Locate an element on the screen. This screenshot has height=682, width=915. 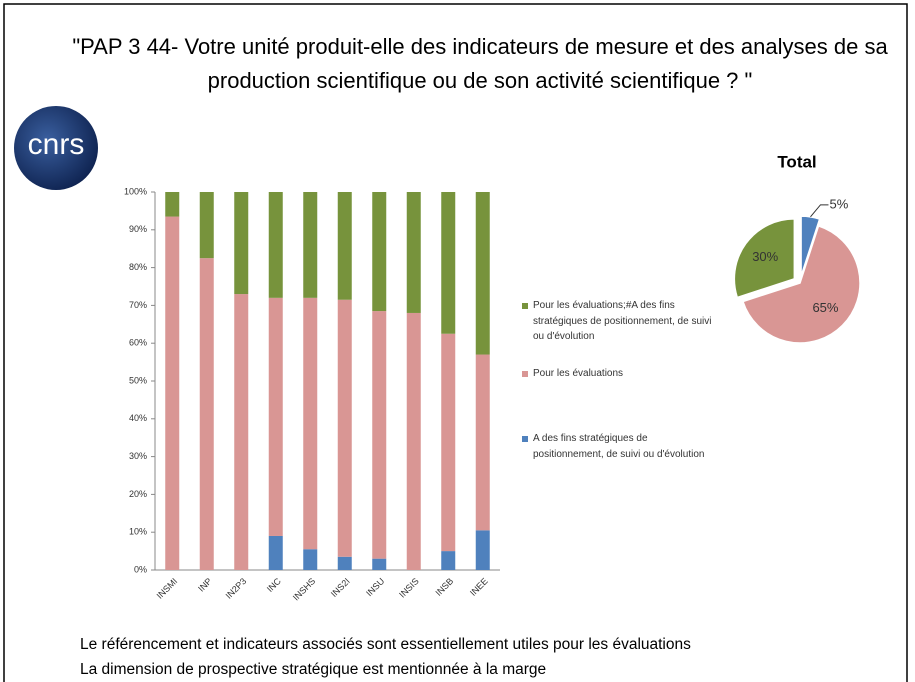
y-tick-label: 60% is located at coordinates (138, 343).